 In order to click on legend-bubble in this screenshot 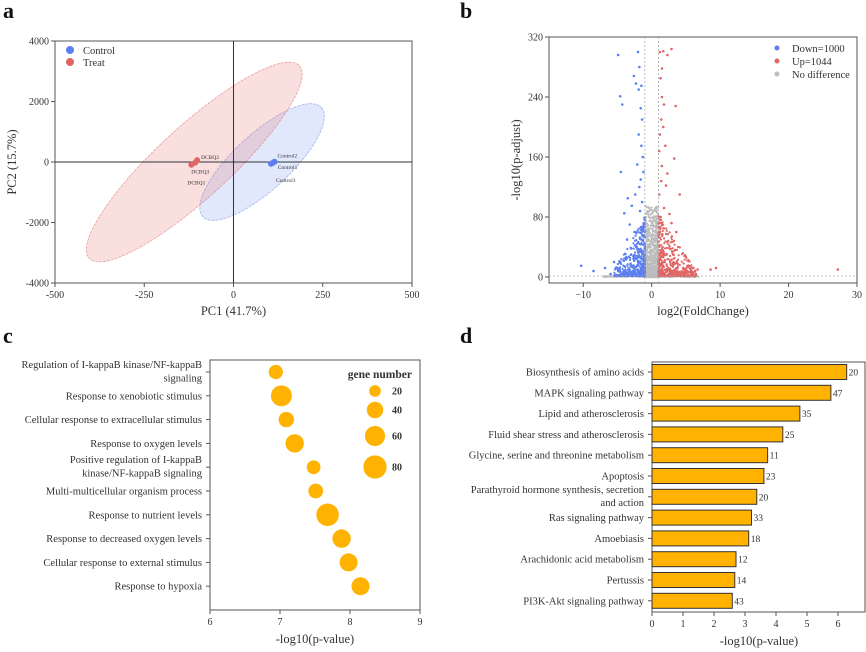, I will do `click(375, 391)`.